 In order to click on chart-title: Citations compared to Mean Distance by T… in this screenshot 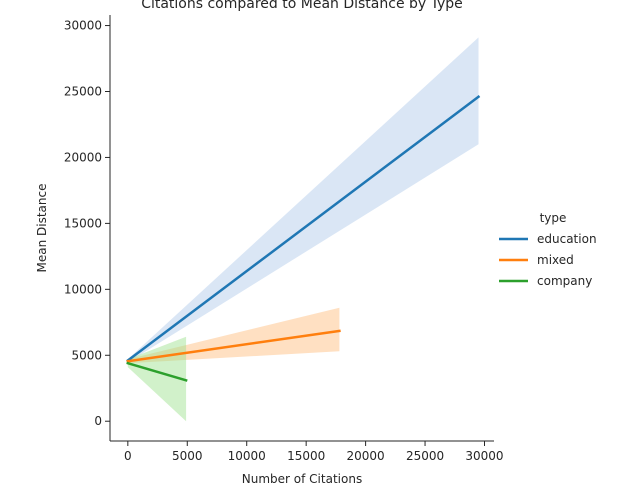, I will do `click(302, 6)`.